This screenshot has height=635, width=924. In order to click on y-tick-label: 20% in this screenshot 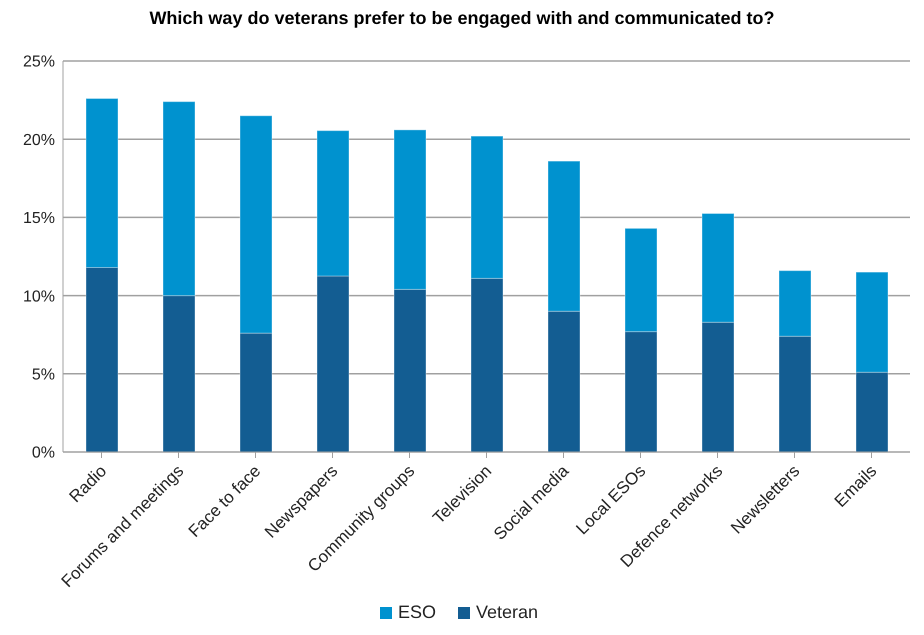, I will do `click(38, 140)`.